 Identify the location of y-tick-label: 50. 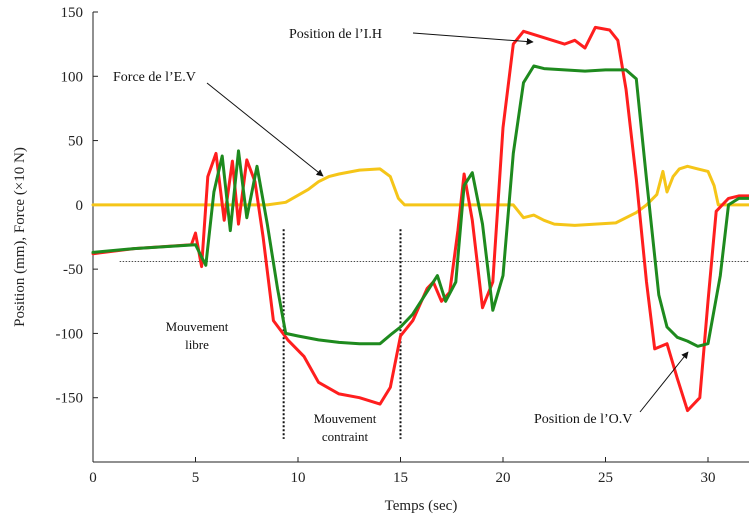
(75, 142).